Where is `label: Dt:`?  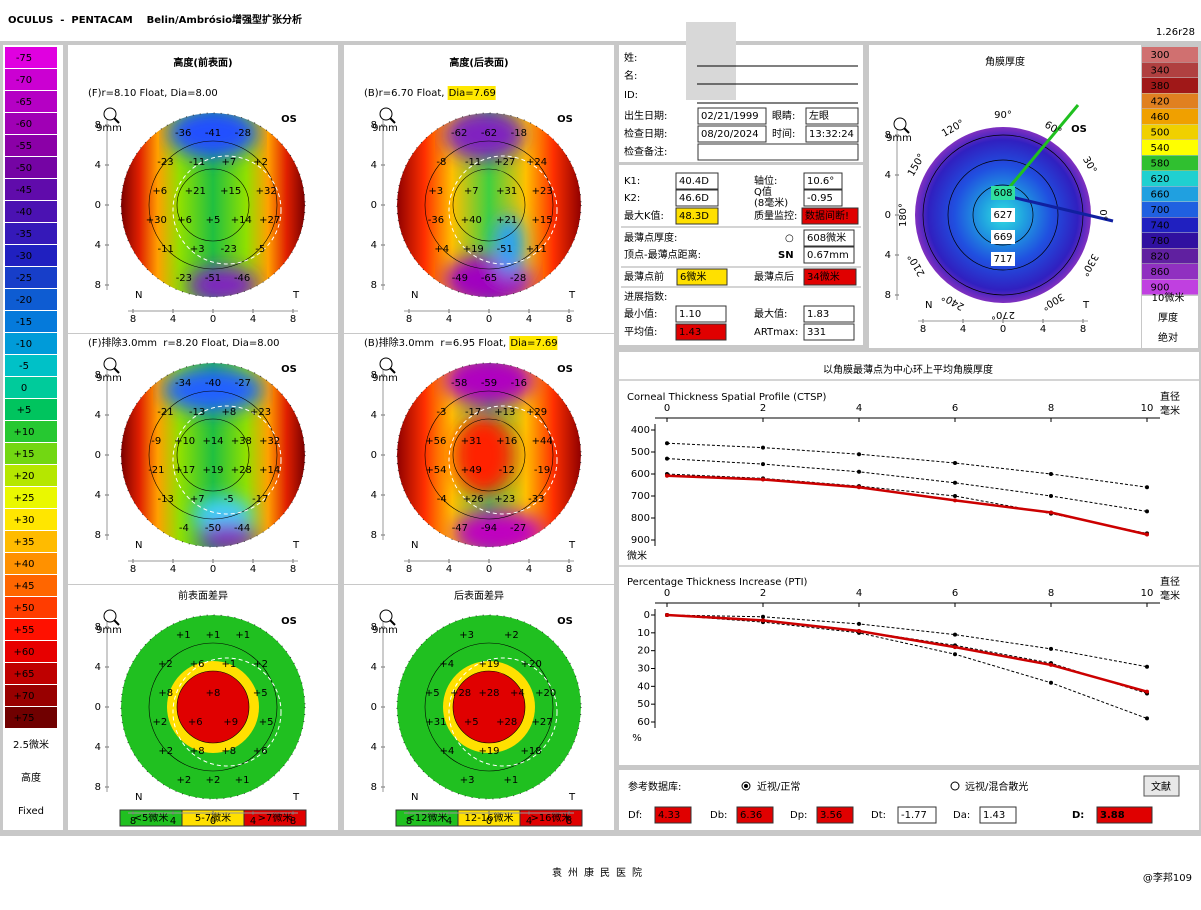 label: Dt: is located at coordinates (878, 815).